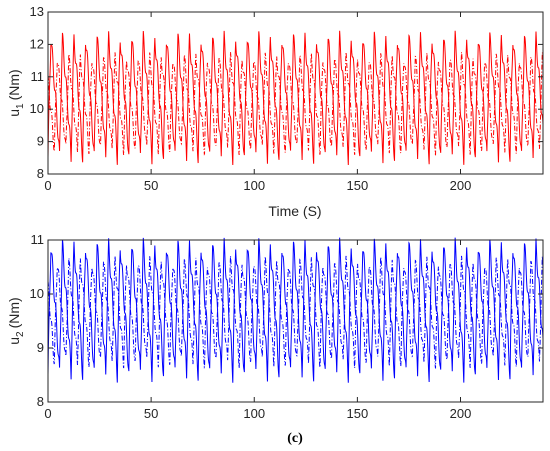 This screenshot has width=550, height=451. I want to click on u1-y-tick-label: 10, so click(37, 108).